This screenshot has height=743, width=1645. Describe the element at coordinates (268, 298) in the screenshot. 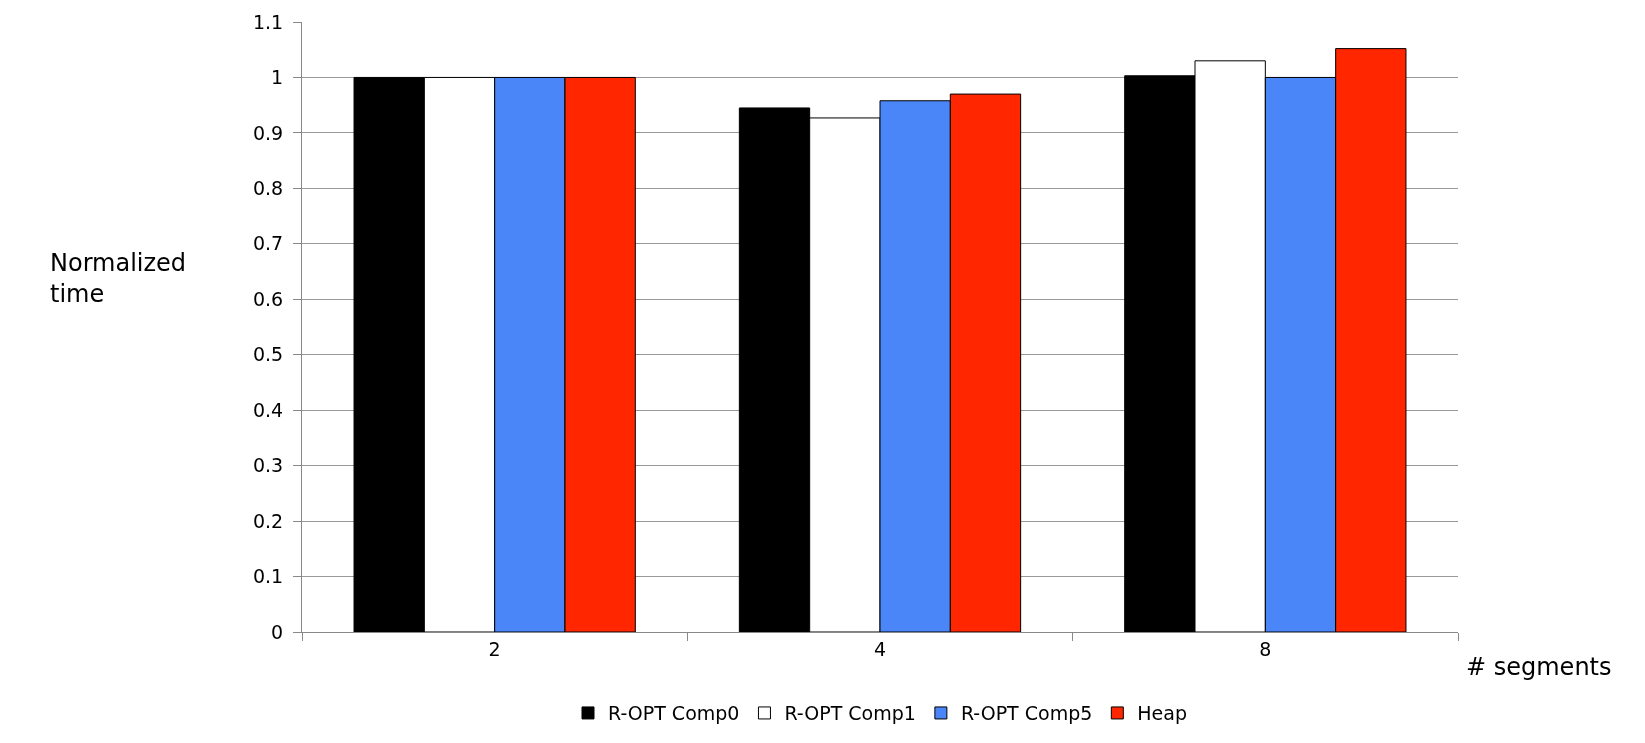

I see `y-tick-label: 0.6` at that location.